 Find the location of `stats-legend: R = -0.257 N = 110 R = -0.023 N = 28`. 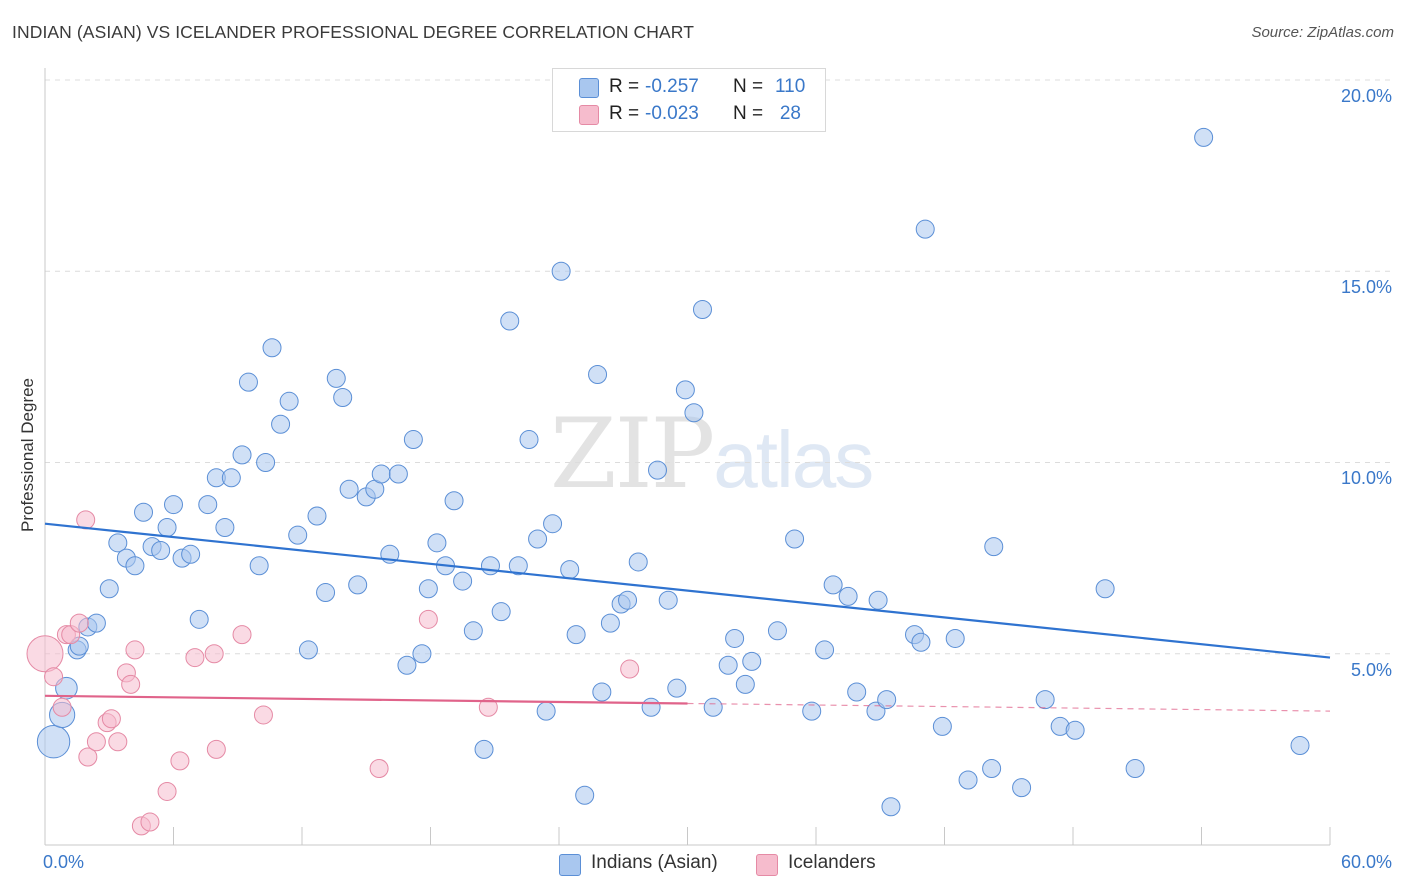

stats-legend: R = -0.257 N = 110 R = -0.023 N = 28 is located at coordinates (689, 100).